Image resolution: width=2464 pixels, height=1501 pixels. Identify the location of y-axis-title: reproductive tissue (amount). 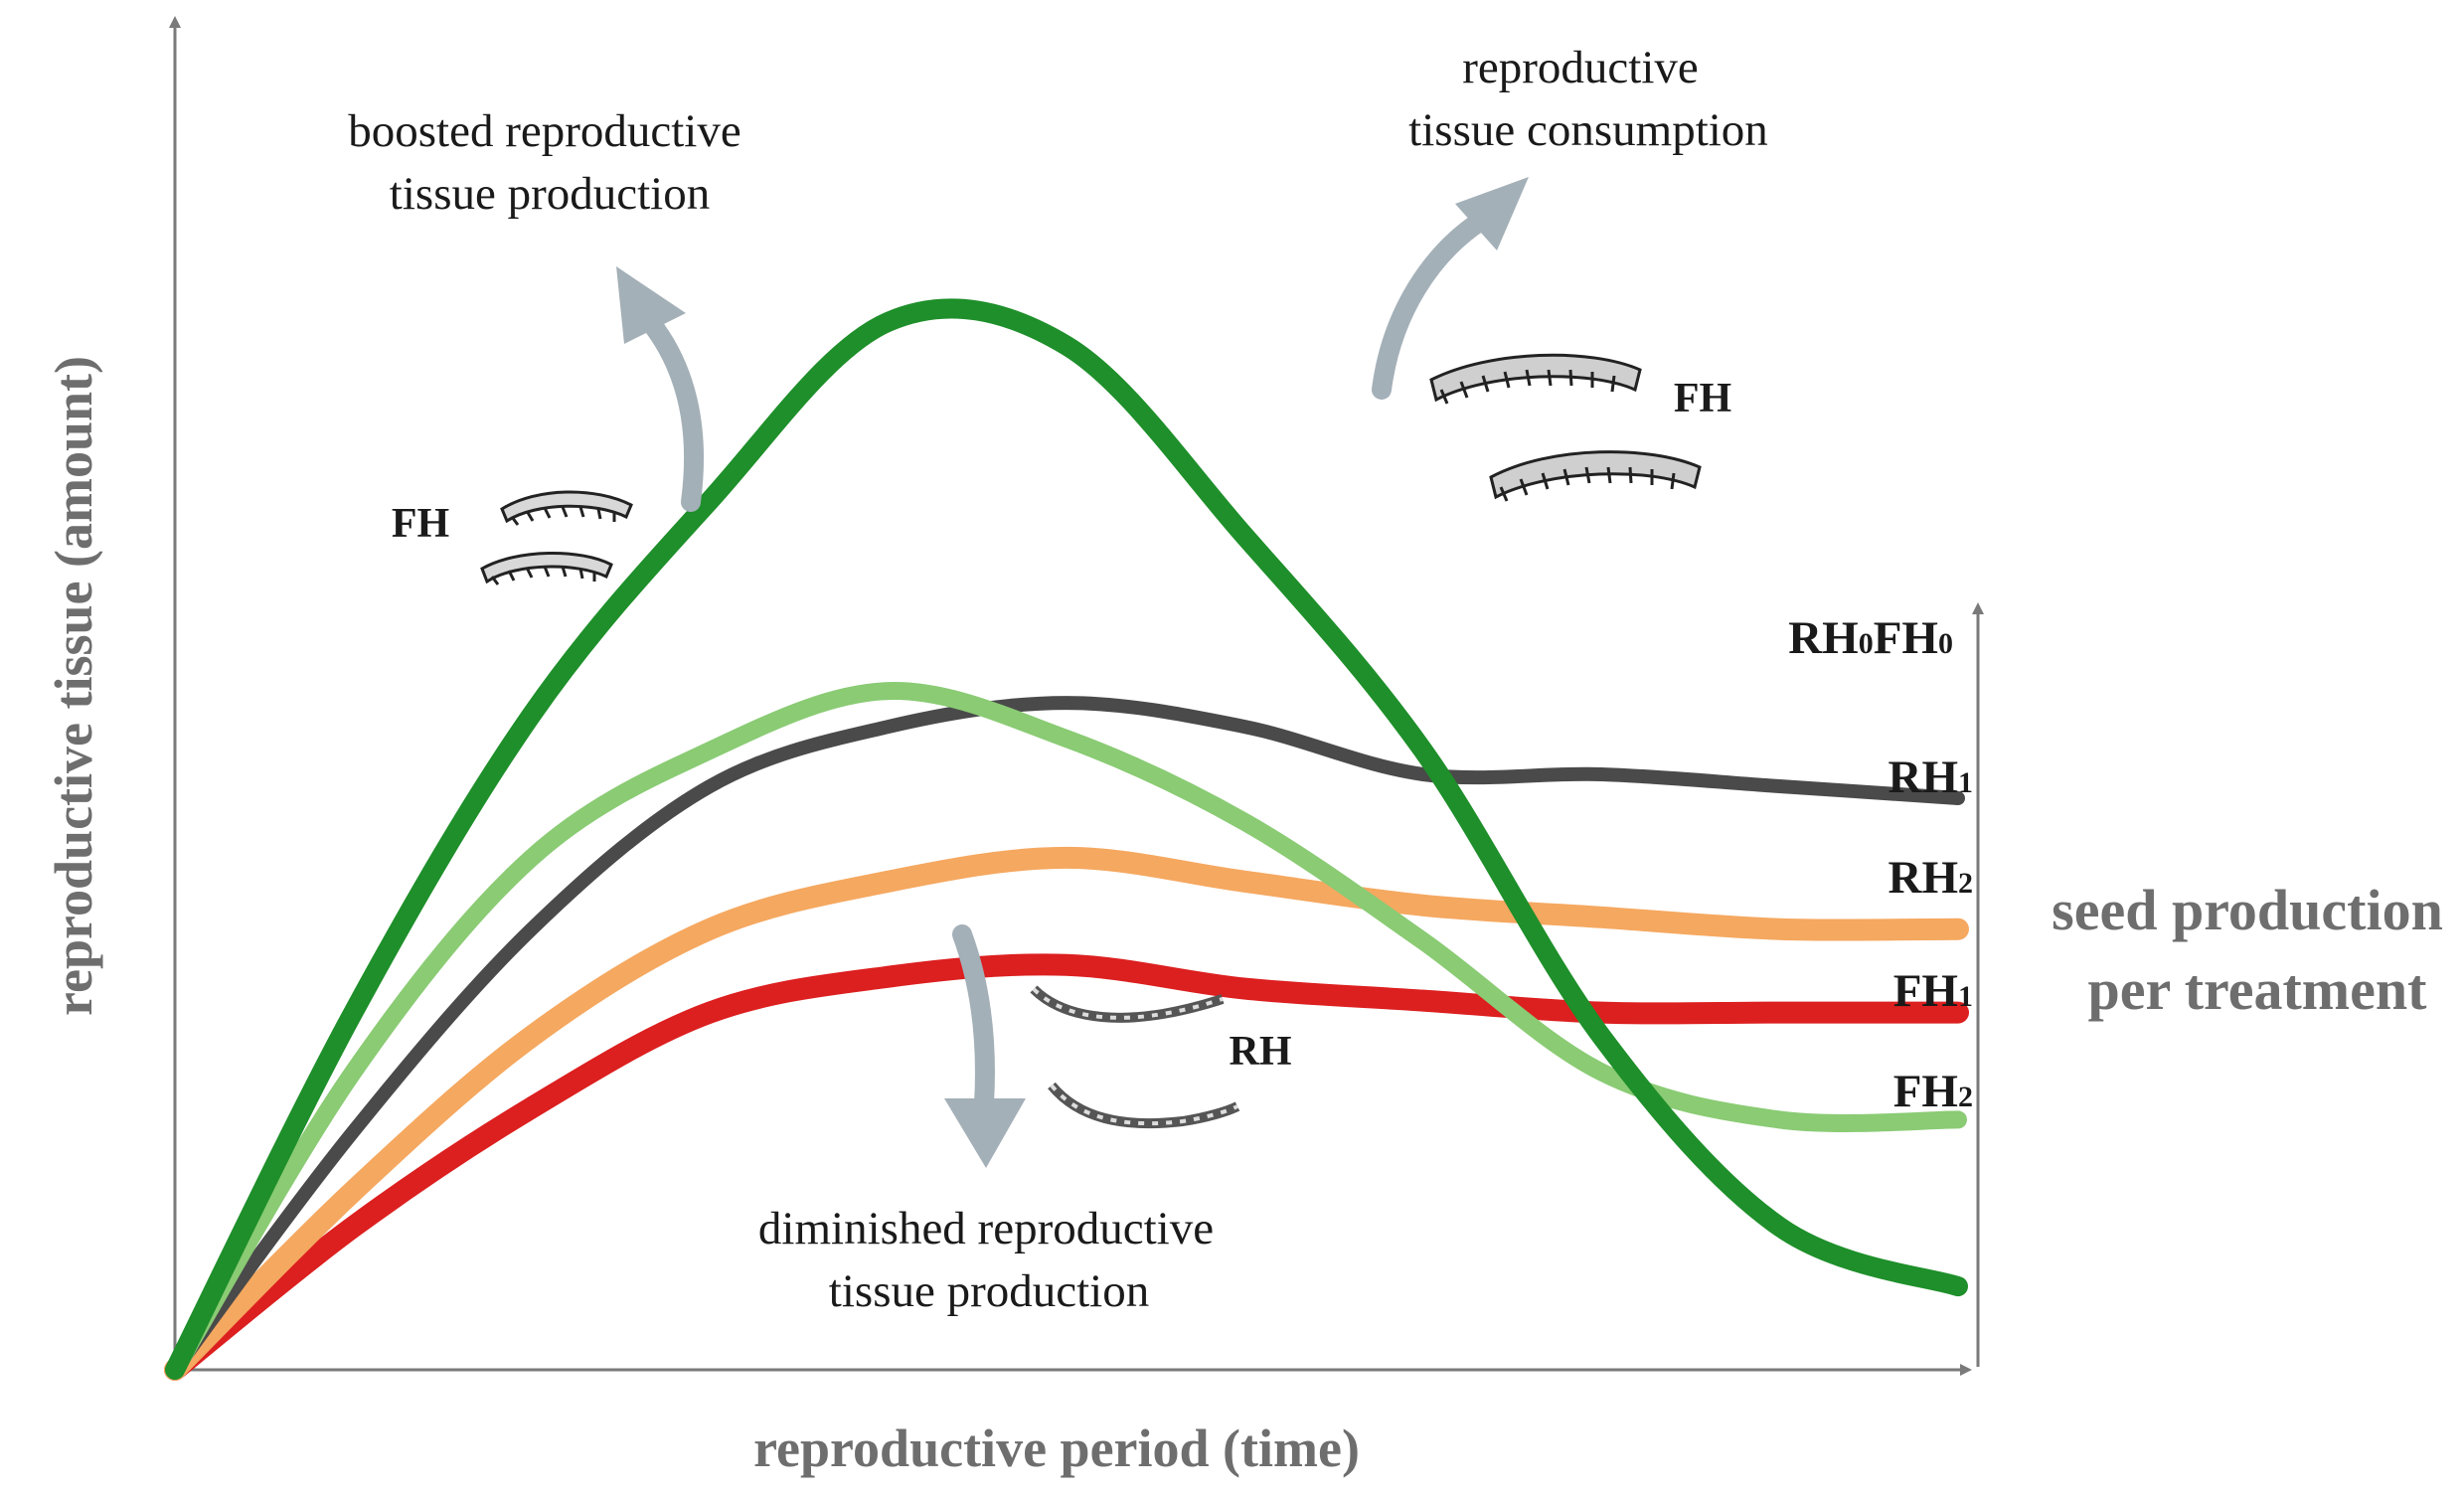
(74, 686).